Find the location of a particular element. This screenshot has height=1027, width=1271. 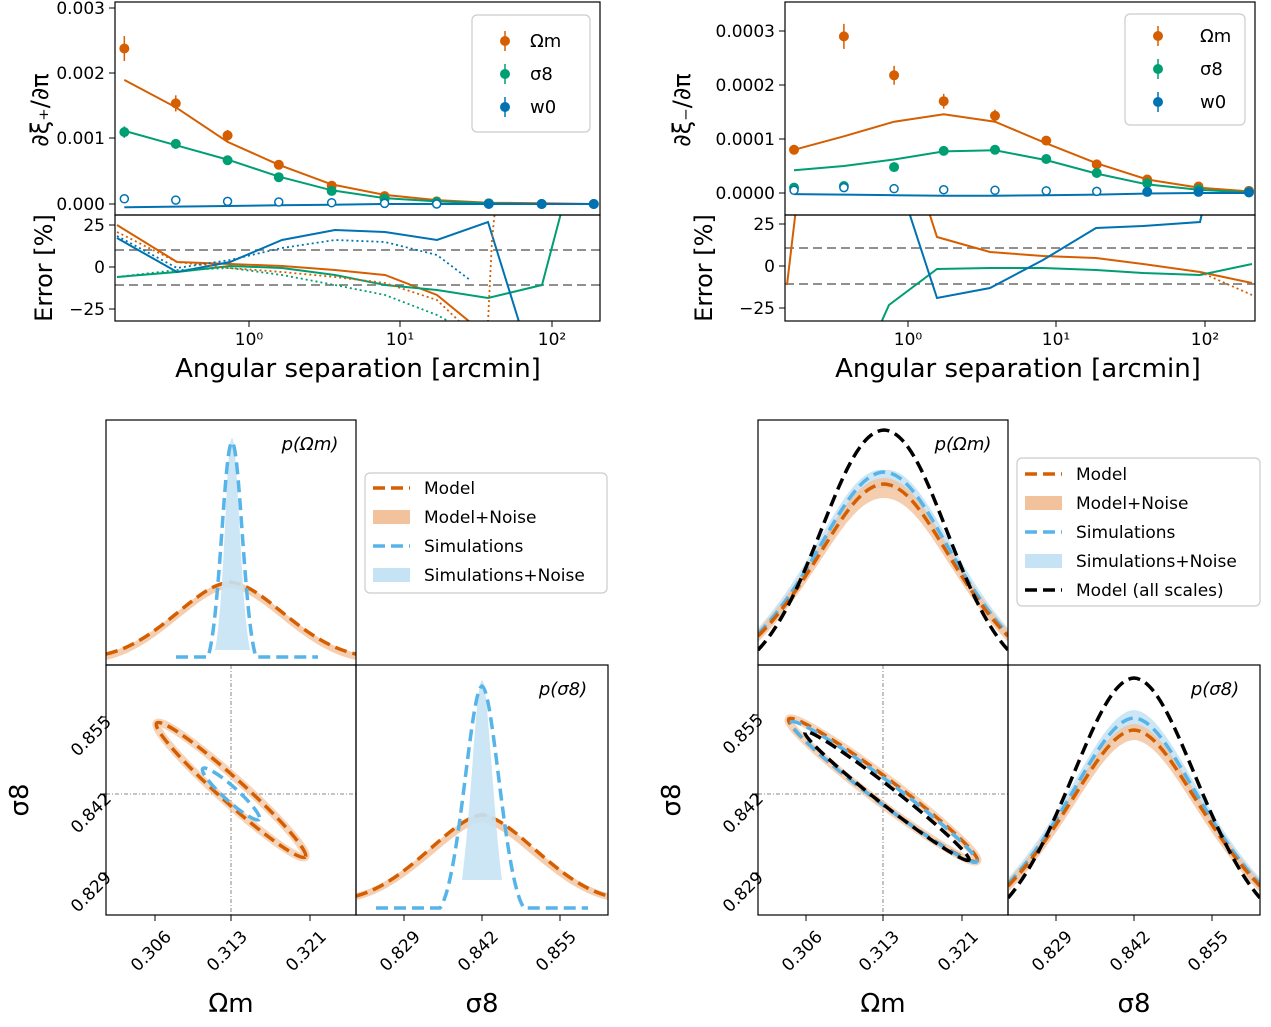

tl-main-plot is located at coordinates (359, 122).